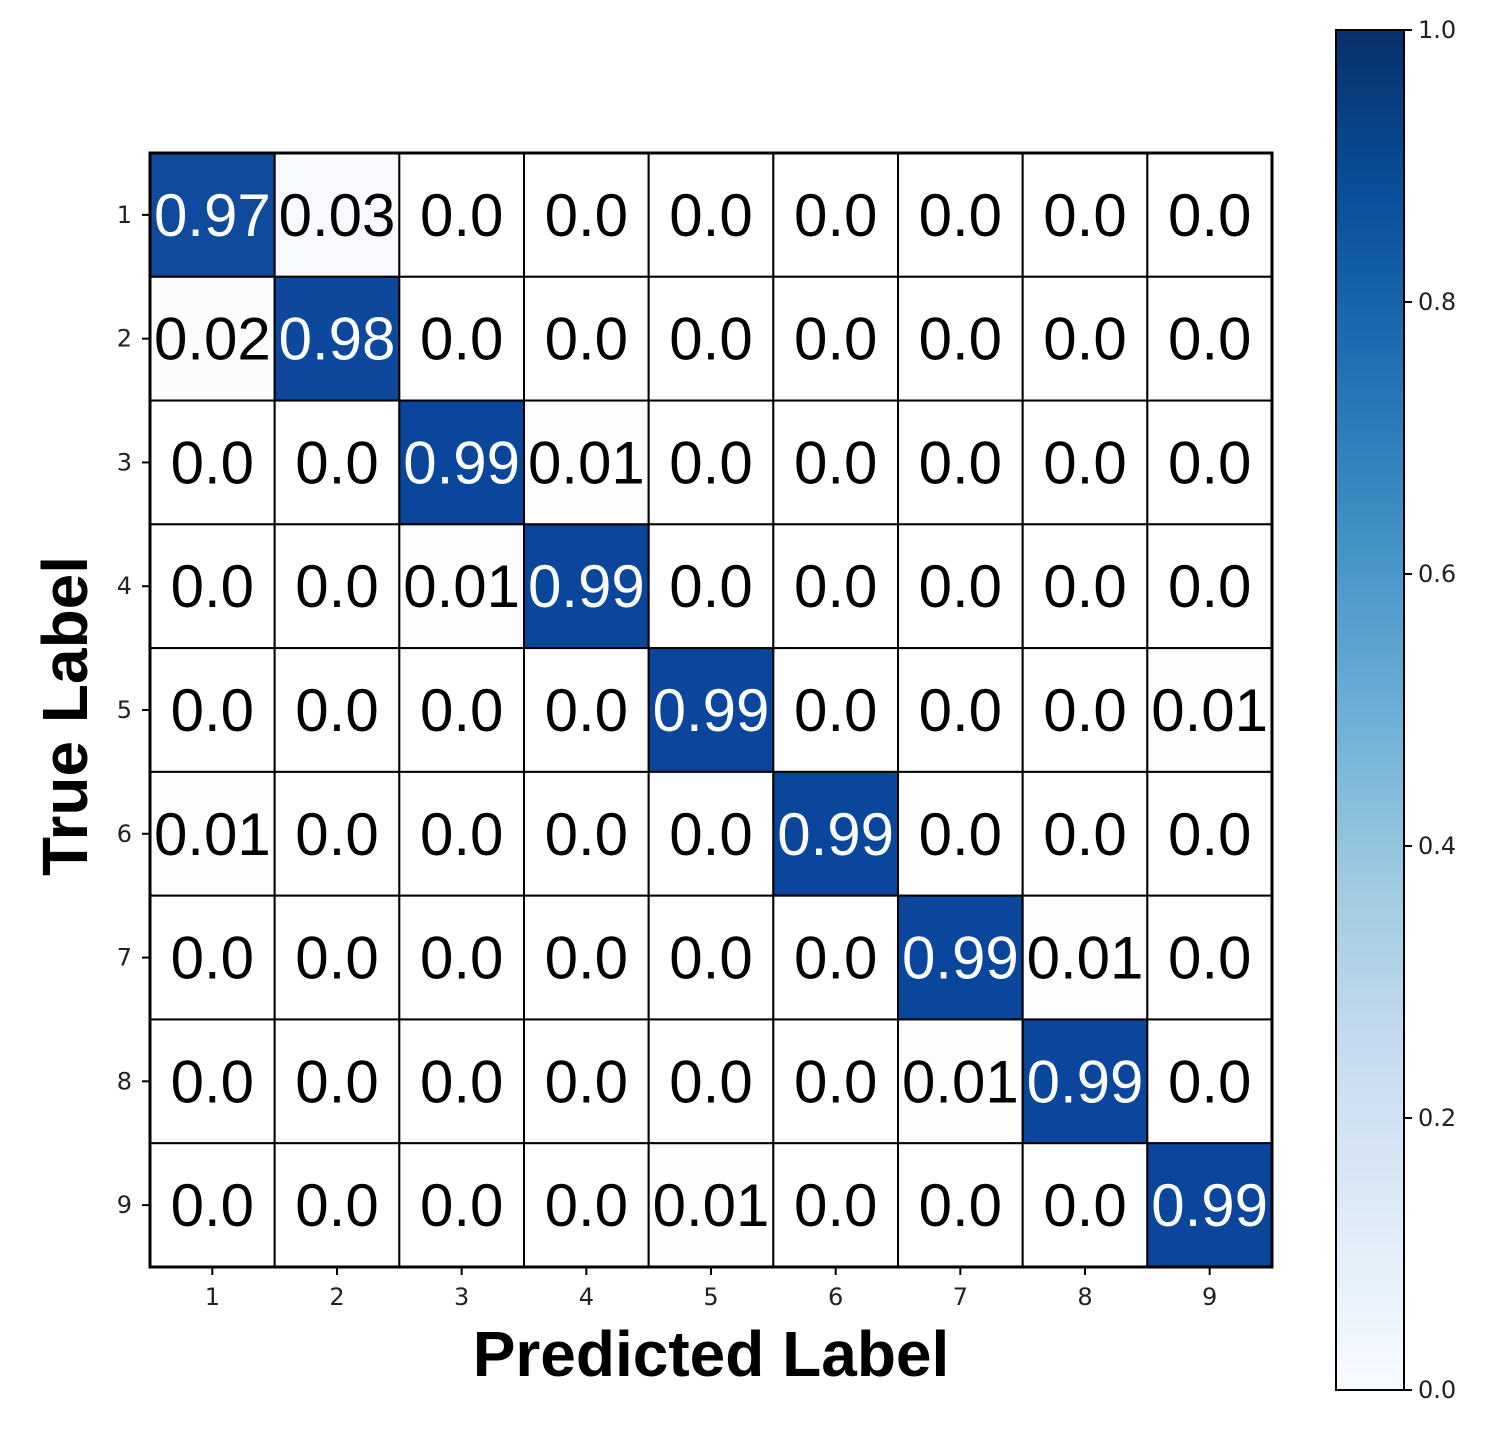 Image resolution: width=1491 pixels, height=1441 pixels. I want to click on cell-value-r1-c3: 0.0, so click(461, 215).